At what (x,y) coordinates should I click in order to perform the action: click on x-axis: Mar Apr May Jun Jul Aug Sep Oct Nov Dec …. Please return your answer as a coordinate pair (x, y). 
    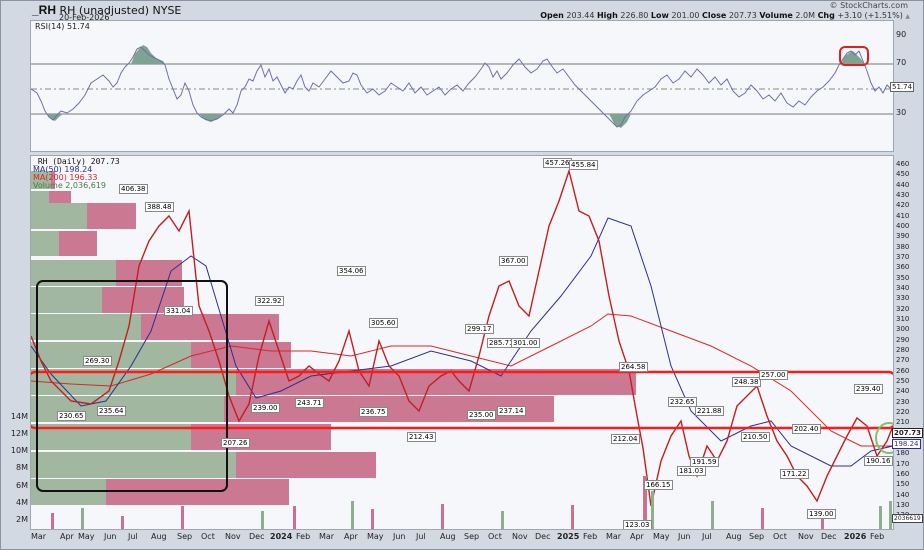
    Looking at the image, I should click on (458, 536).